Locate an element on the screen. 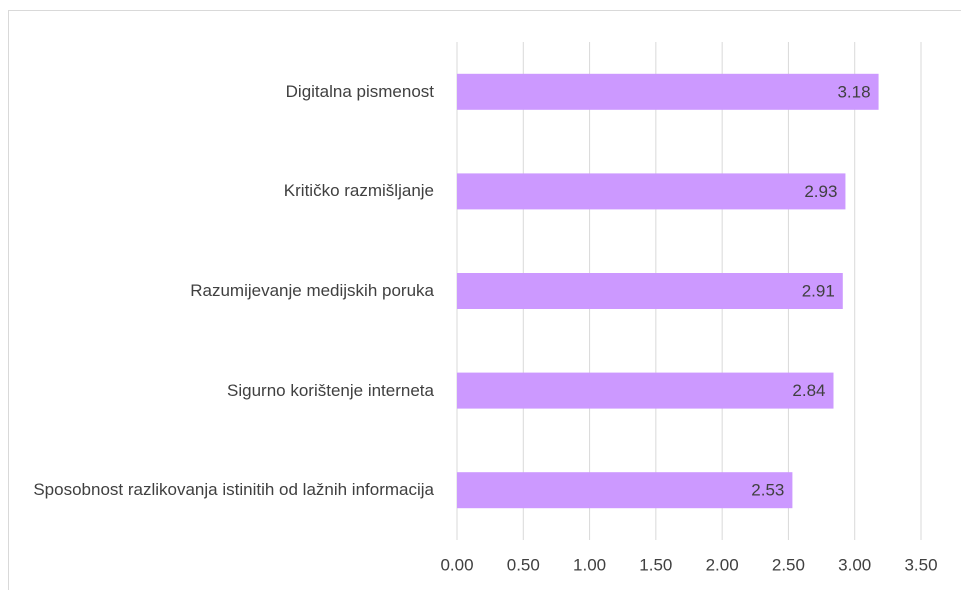 The height and width of the screenshot is (590, 961). x-tick-label: 2.00 is located at coordinates (722, 564).